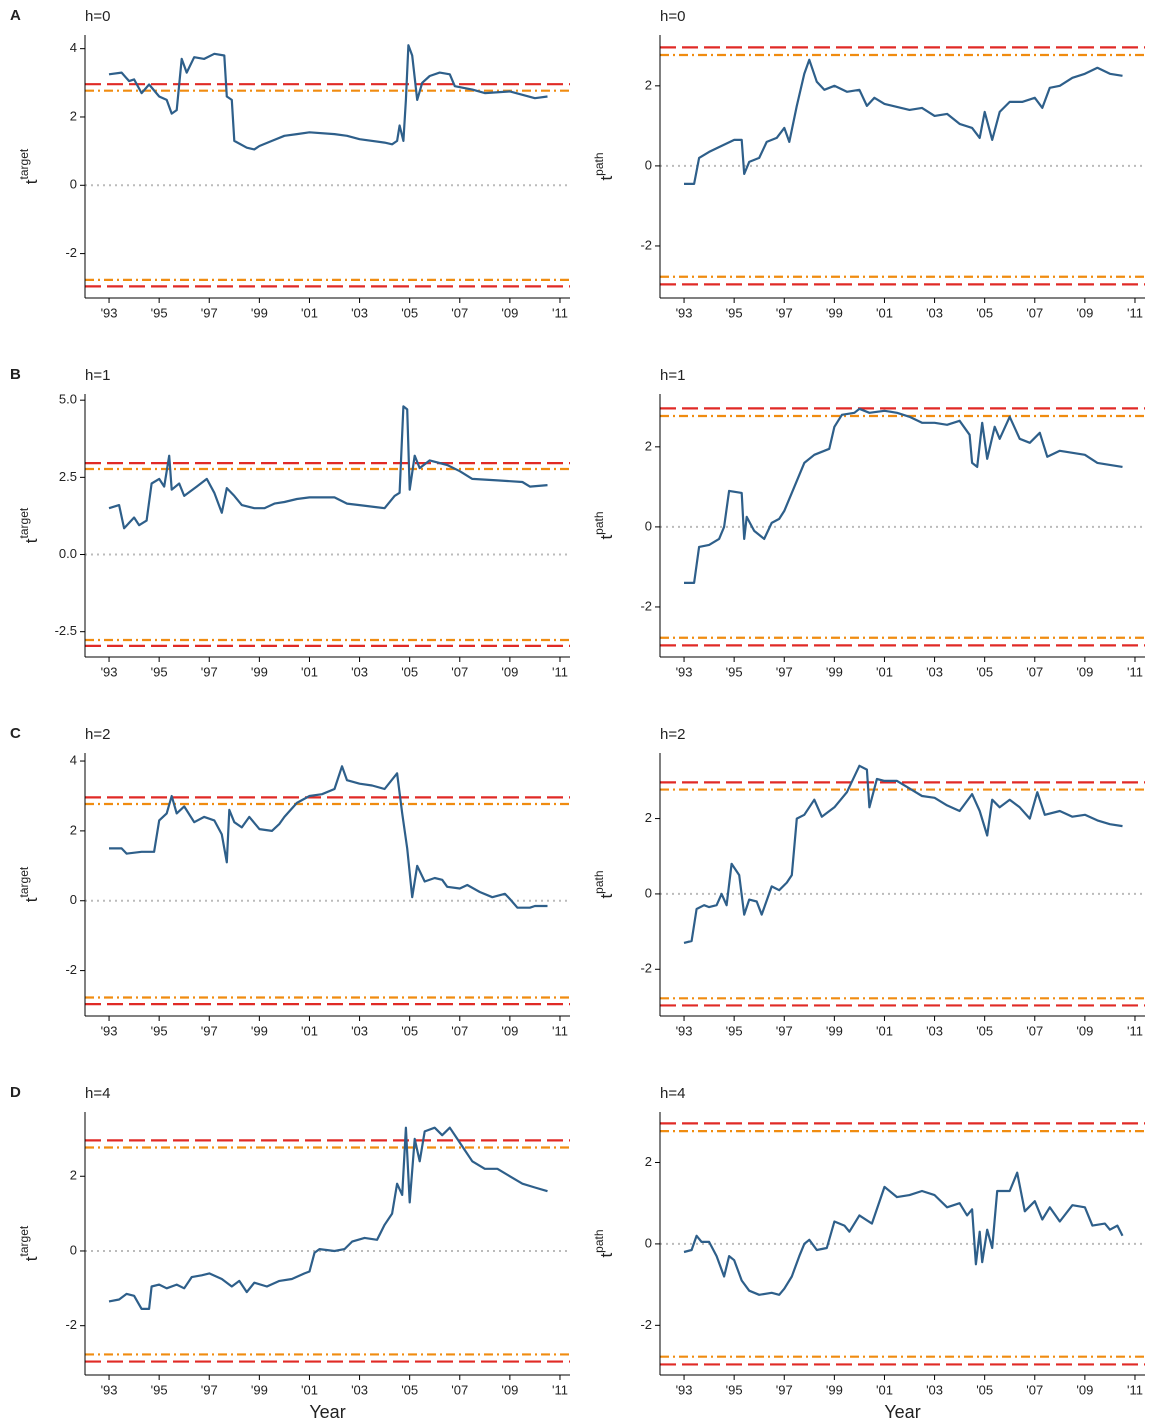  What do you see at coordinates (672, 734) in the screenshot?
I see `panel-title: h=2` at bounding box center [672, 734].